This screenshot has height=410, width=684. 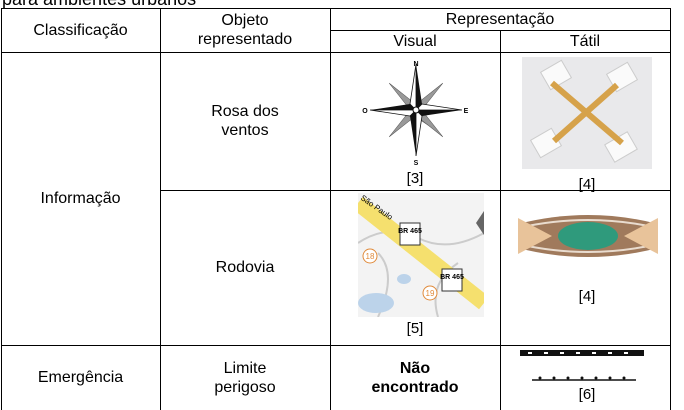 I want to click on compass-label: N, so click(x=415, y=64).